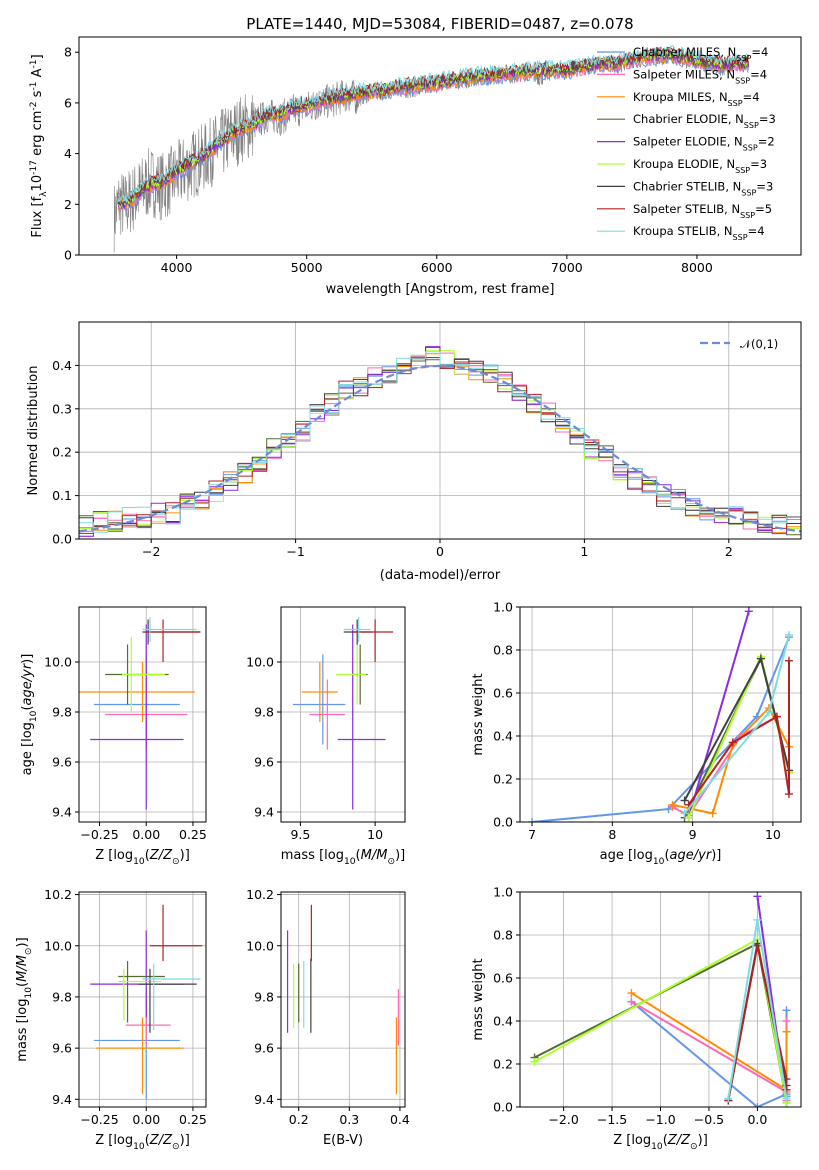 This screenshot has height=1170, width=819. I want to click on z-age-xlabel: Z [log10(Z/Z⊙)], so click(142, 857).